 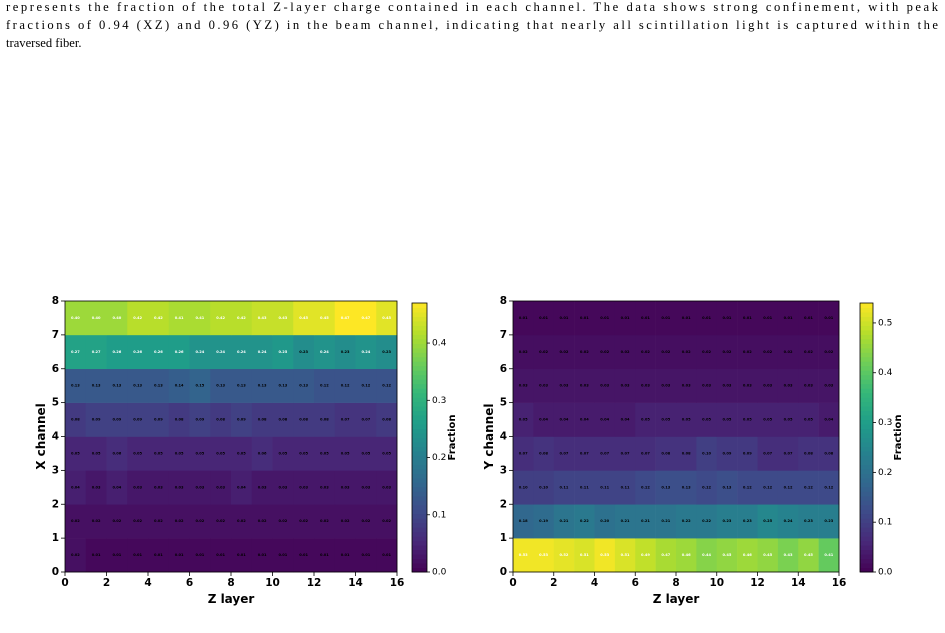 What do you see at coordinates (727, 555) in the screenshot?
I see `cell-label: 0.45` at bounding box center [727, 555].